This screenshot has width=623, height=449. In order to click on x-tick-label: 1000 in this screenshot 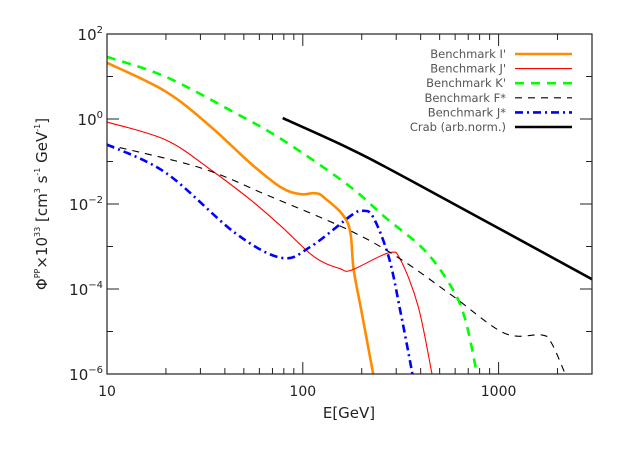, I will do `click(499, 392)`.